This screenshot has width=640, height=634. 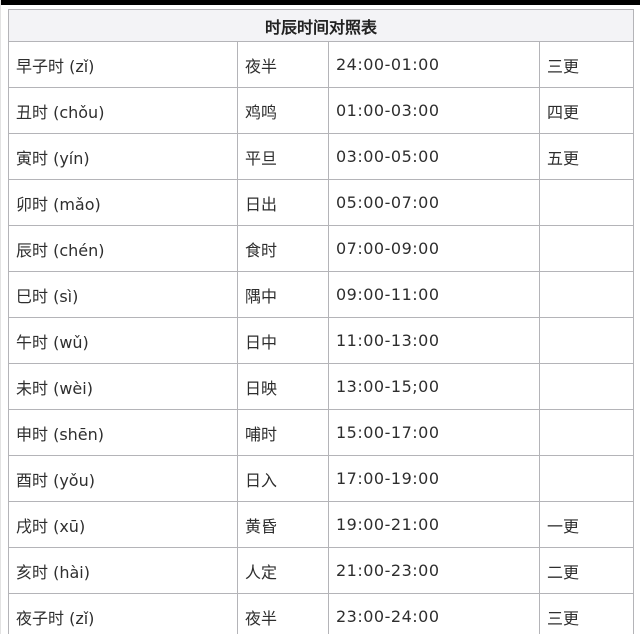 I want to click on alias-cell: 隅中, so click(x=283, y=294).